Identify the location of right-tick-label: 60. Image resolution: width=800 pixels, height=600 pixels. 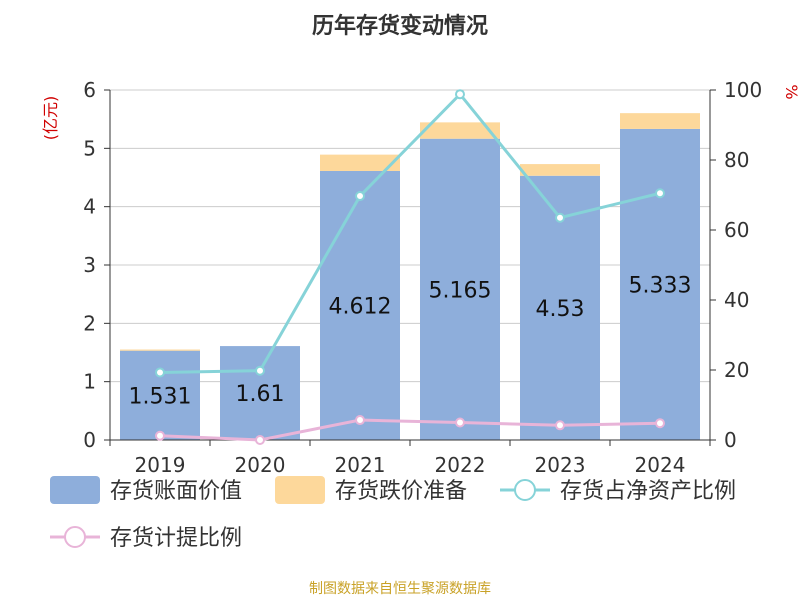
(736, 230).